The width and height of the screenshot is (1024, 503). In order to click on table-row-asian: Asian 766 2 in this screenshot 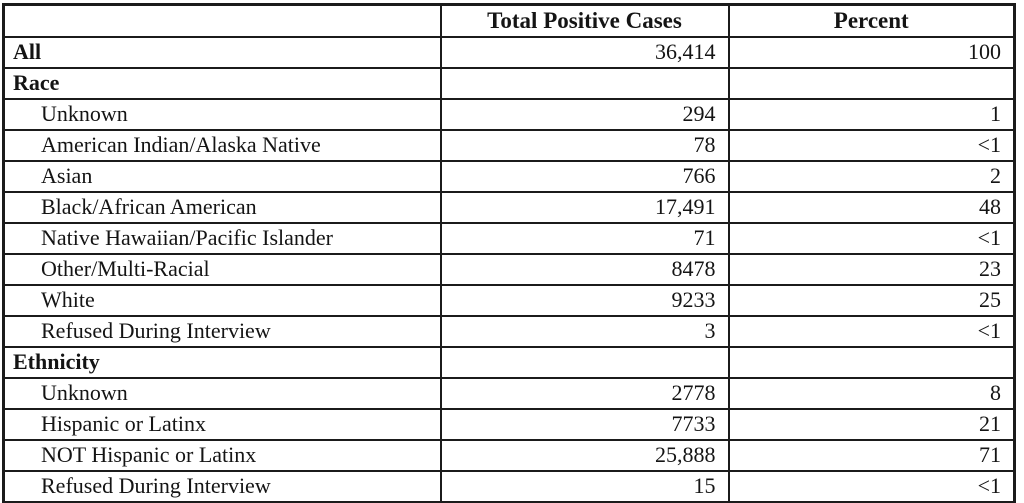, I will do `click(509, 176)`.